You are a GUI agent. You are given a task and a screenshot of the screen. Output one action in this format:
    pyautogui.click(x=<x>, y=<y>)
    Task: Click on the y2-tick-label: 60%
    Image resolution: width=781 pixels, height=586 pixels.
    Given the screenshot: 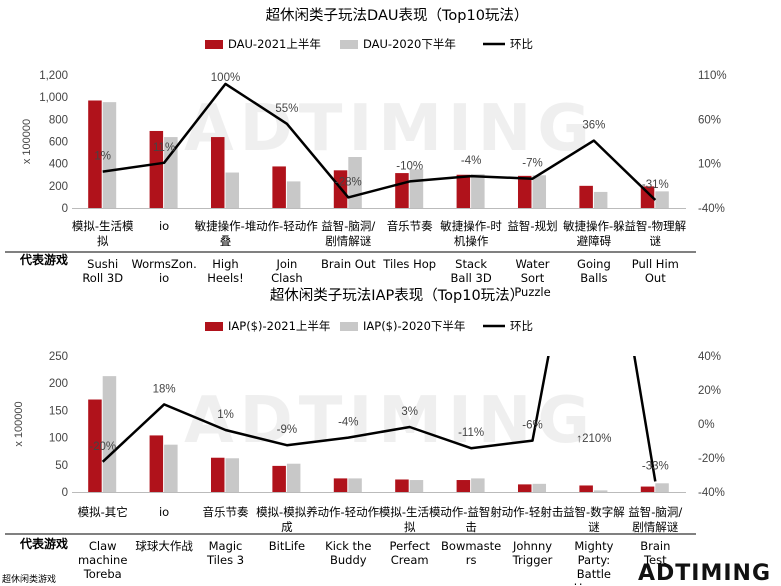 What is the action you would take?
    pyautogui.click(x=709, y=120)
    